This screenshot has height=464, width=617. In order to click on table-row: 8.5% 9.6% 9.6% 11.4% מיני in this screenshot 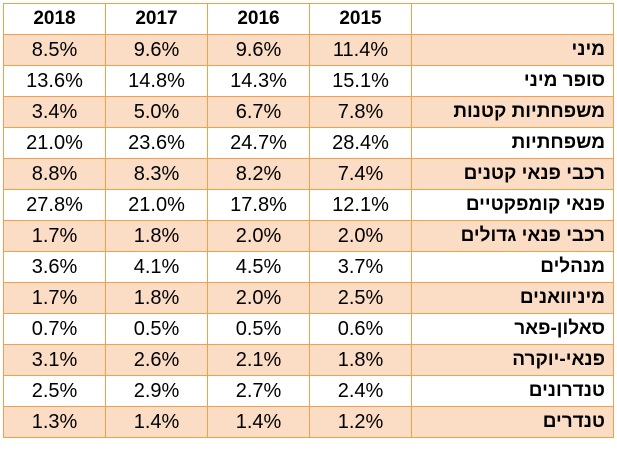, I will do `click(308, 50)`.